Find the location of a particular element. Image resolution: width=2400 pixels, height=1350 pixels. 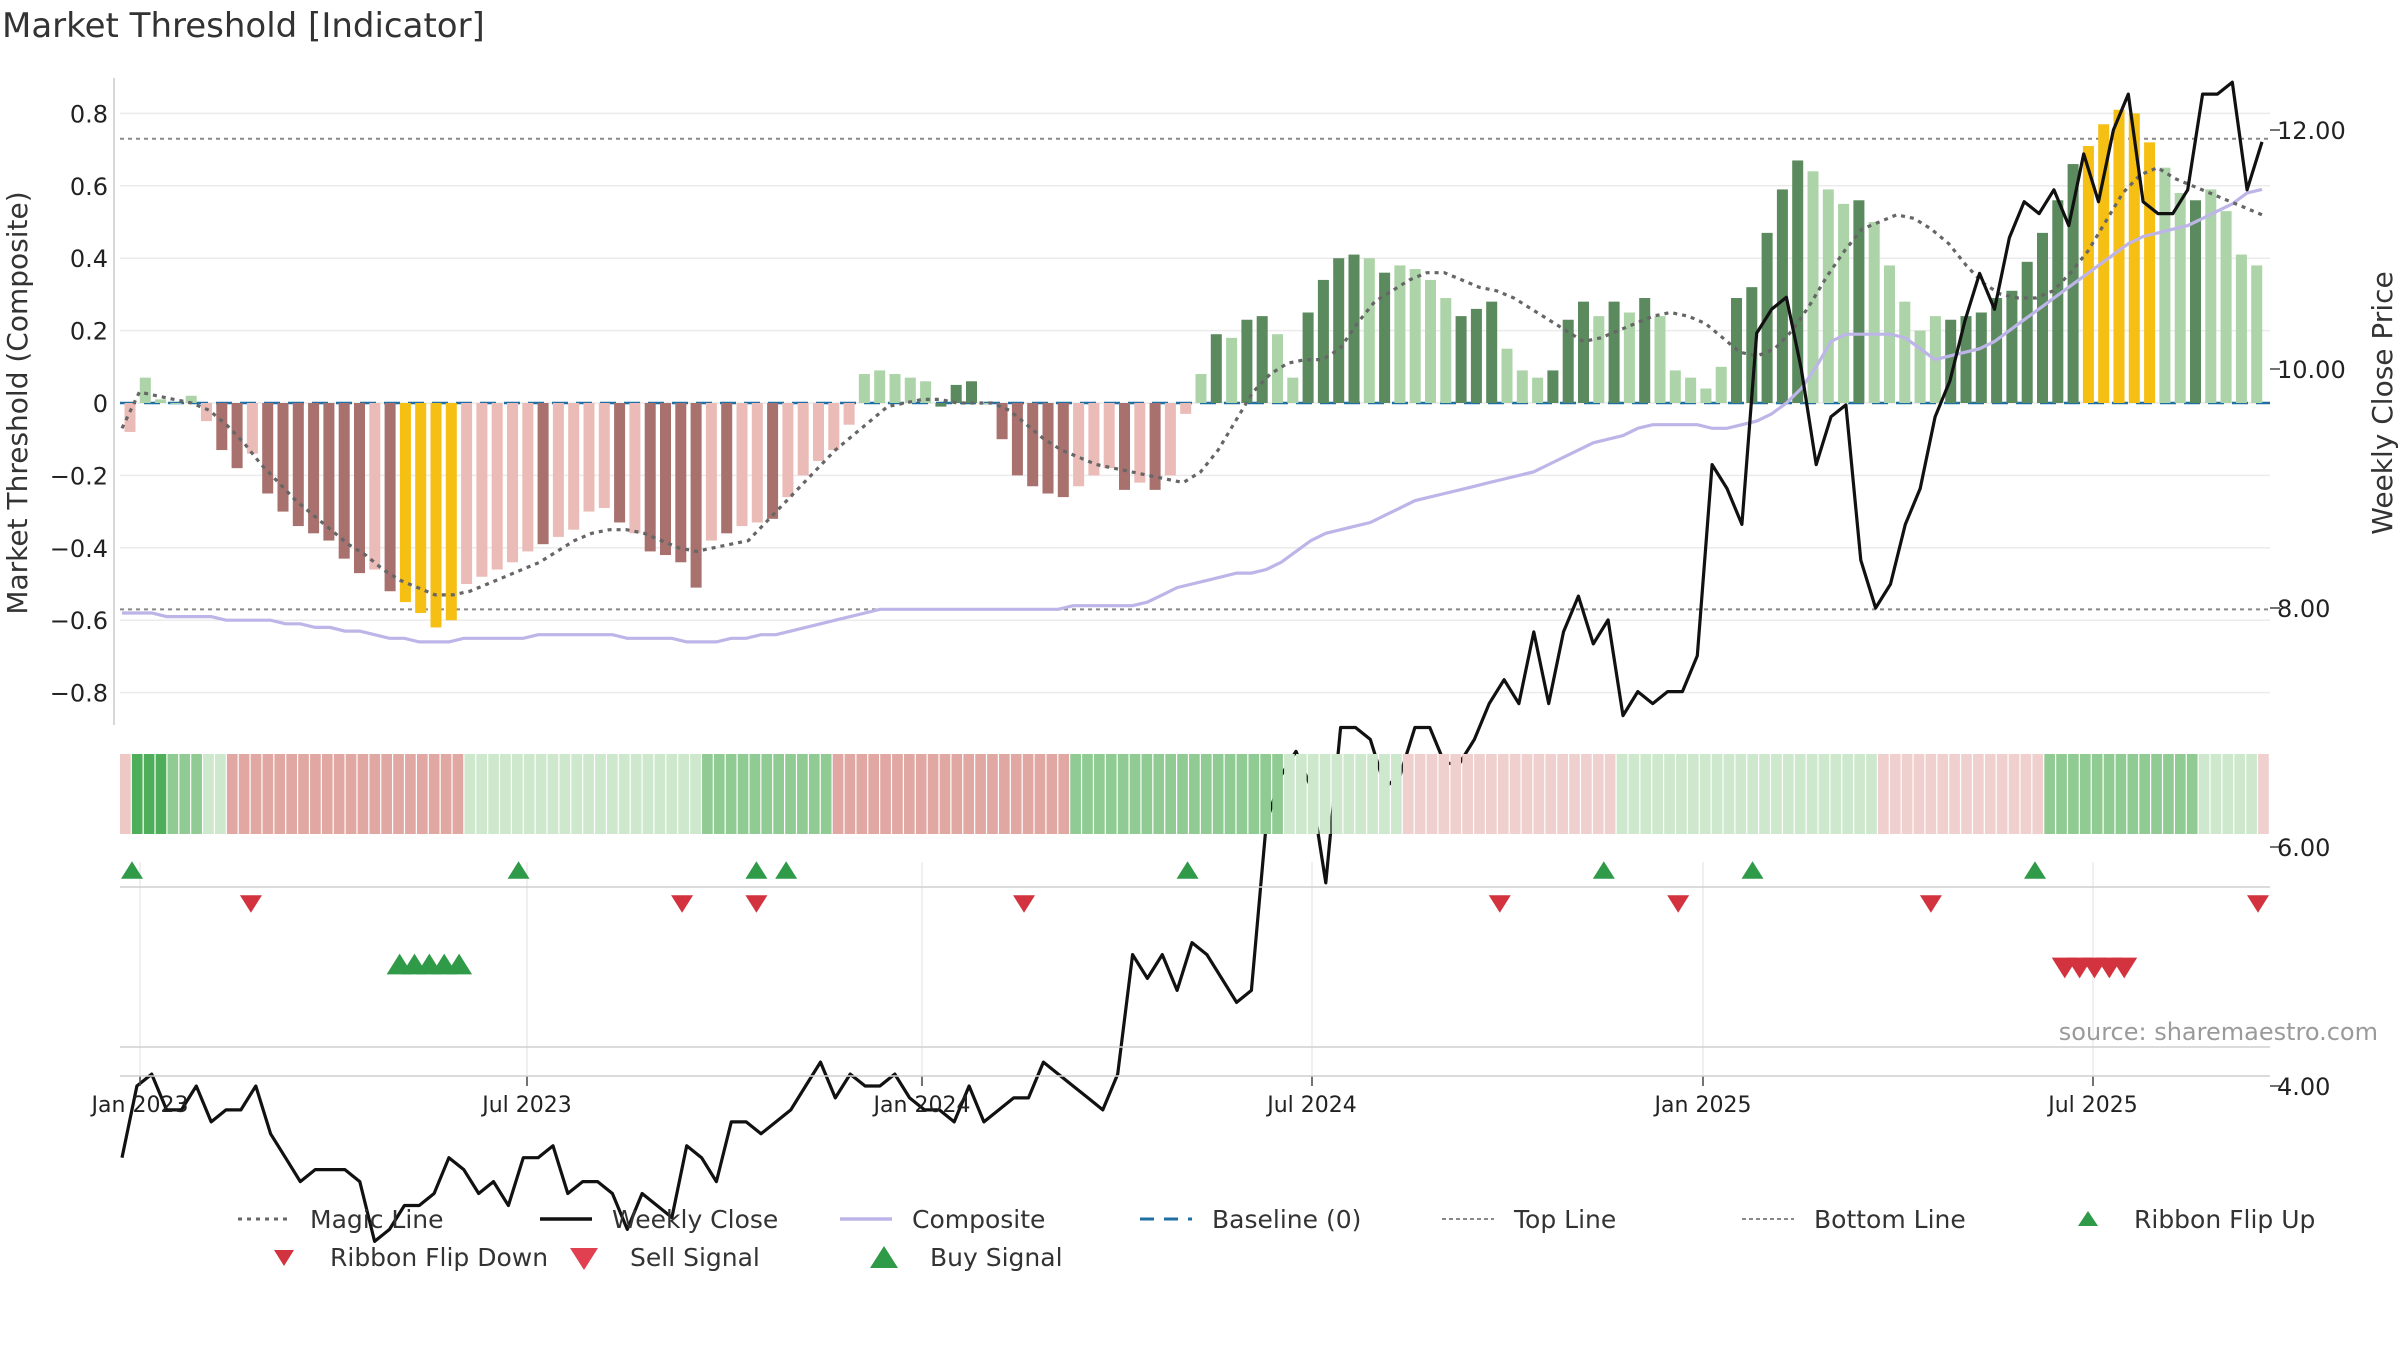

legend-label: Sell Signal is located at coordinates (695, 1257).